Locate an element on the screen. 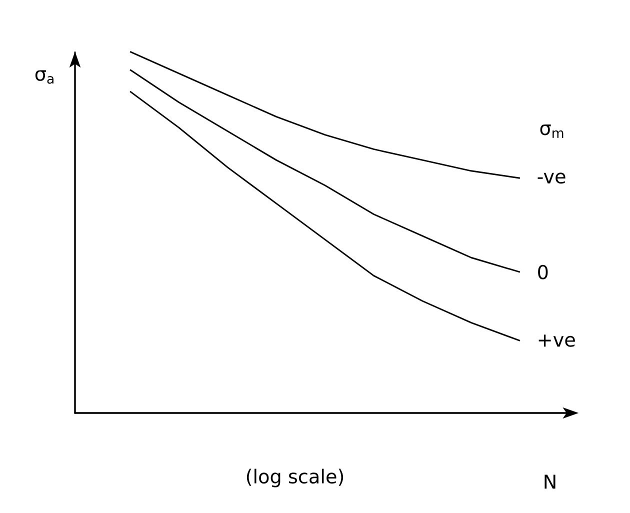 This screenshot has width=630, height=513. series-label: 0 is located at coordinates (543, 272).